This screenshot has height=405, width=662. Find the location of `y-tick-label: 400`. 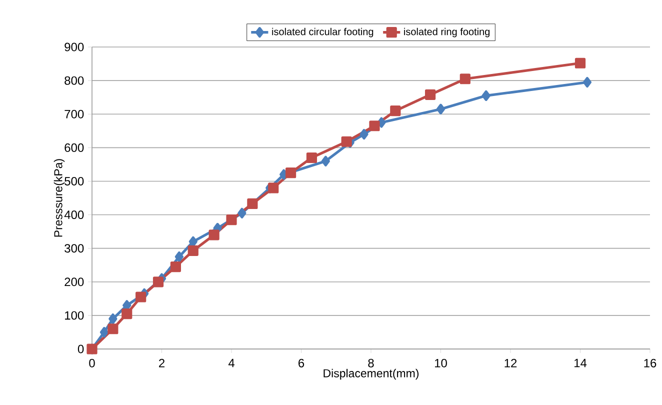

y-tick-label: 400 is located at coordinates (74, 215).